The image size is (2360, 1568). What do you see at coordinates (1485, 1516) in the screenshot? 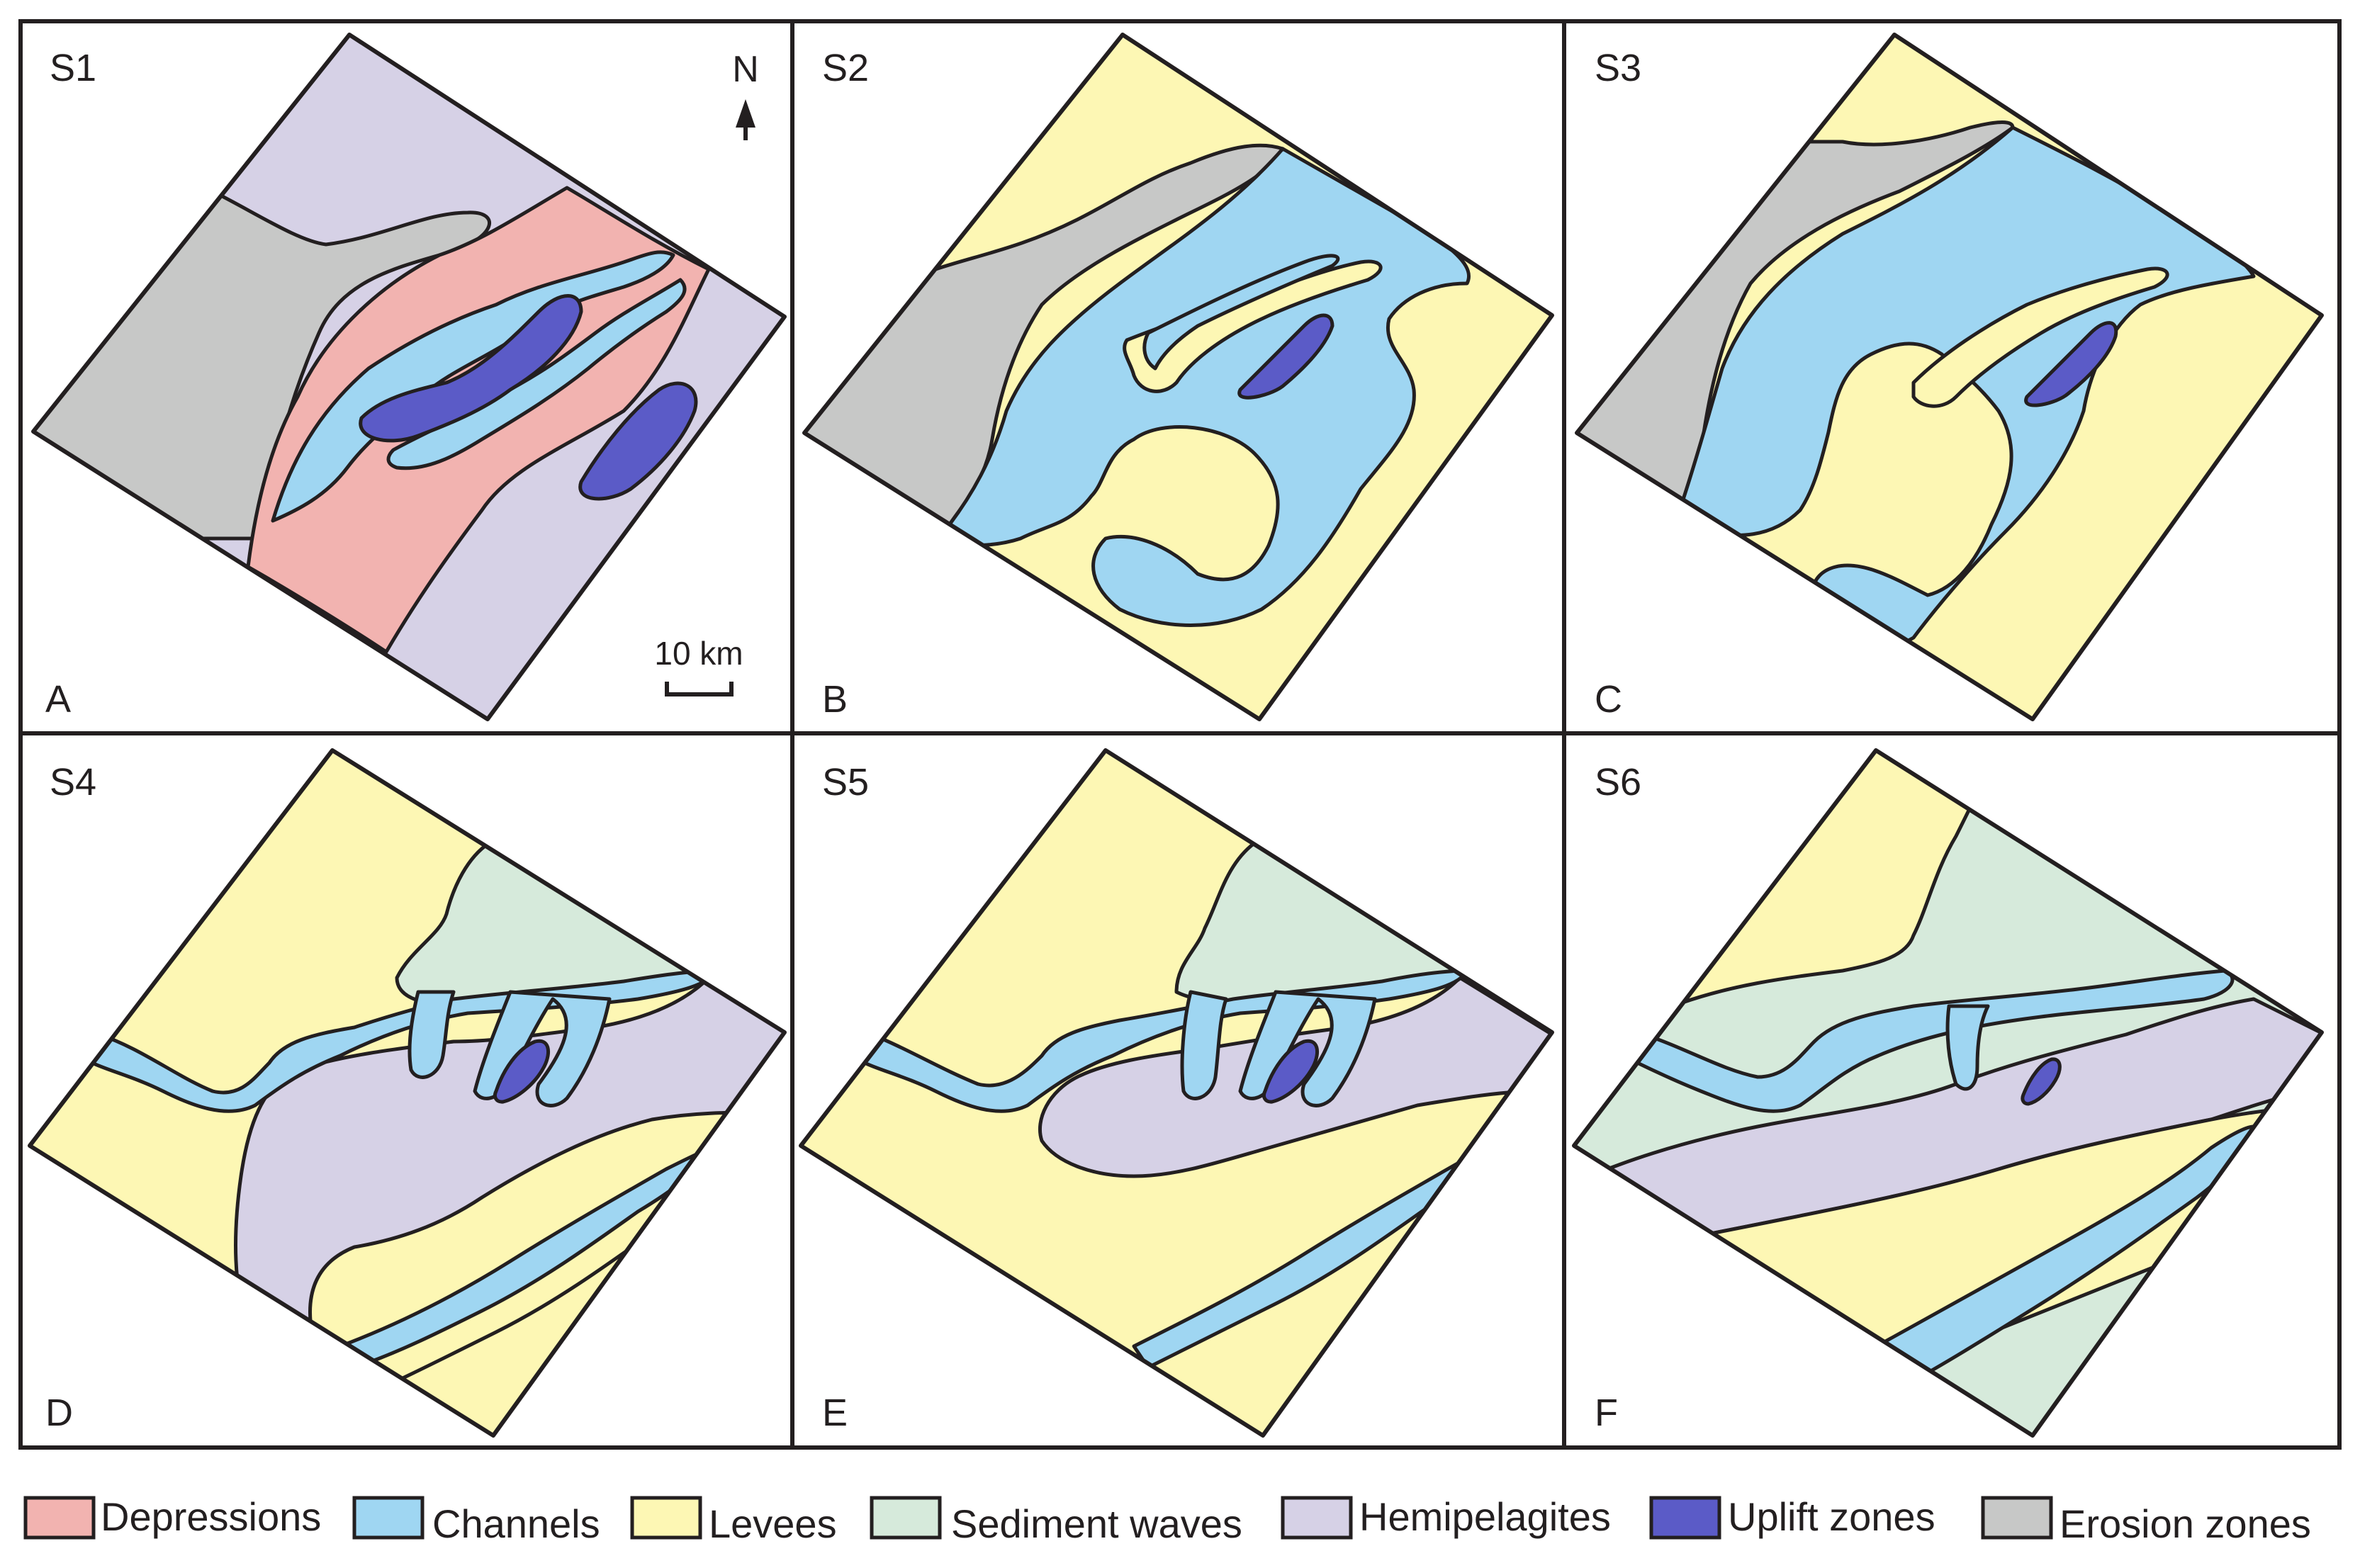
I see `legend-label-hemipelagites: Hemipelagites` at bounding box center [1485, 1516].